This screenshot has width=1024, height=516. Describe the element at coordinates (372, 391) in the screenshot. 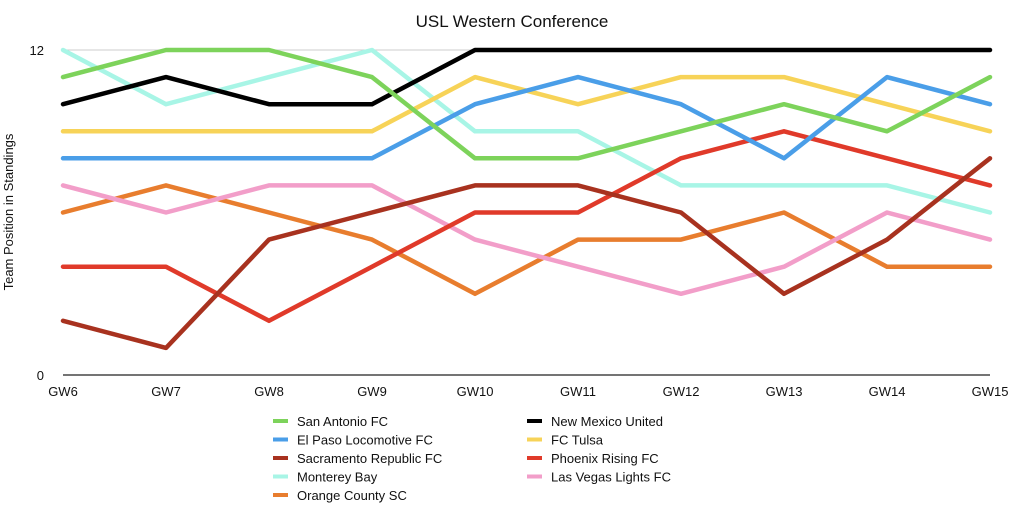

I see `x-tick-label: GW9` at that location.